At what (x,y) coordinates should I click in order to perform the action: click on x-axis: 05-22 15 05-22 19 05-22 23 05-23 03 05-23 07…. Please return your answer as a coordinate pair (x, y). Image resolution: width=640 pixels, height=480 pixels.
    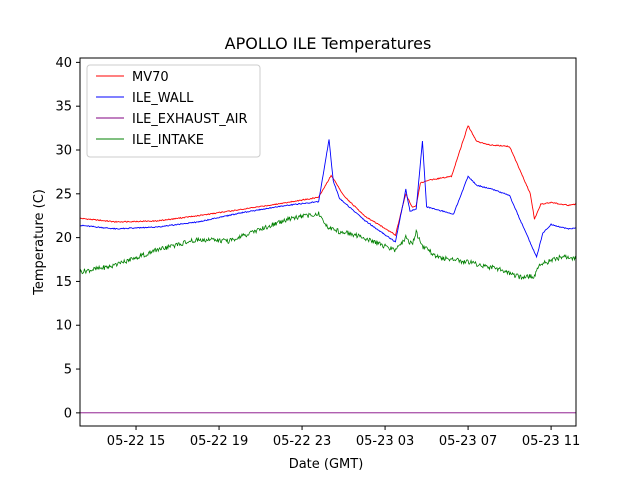
    Looking at the image, I should click on (343, 437).